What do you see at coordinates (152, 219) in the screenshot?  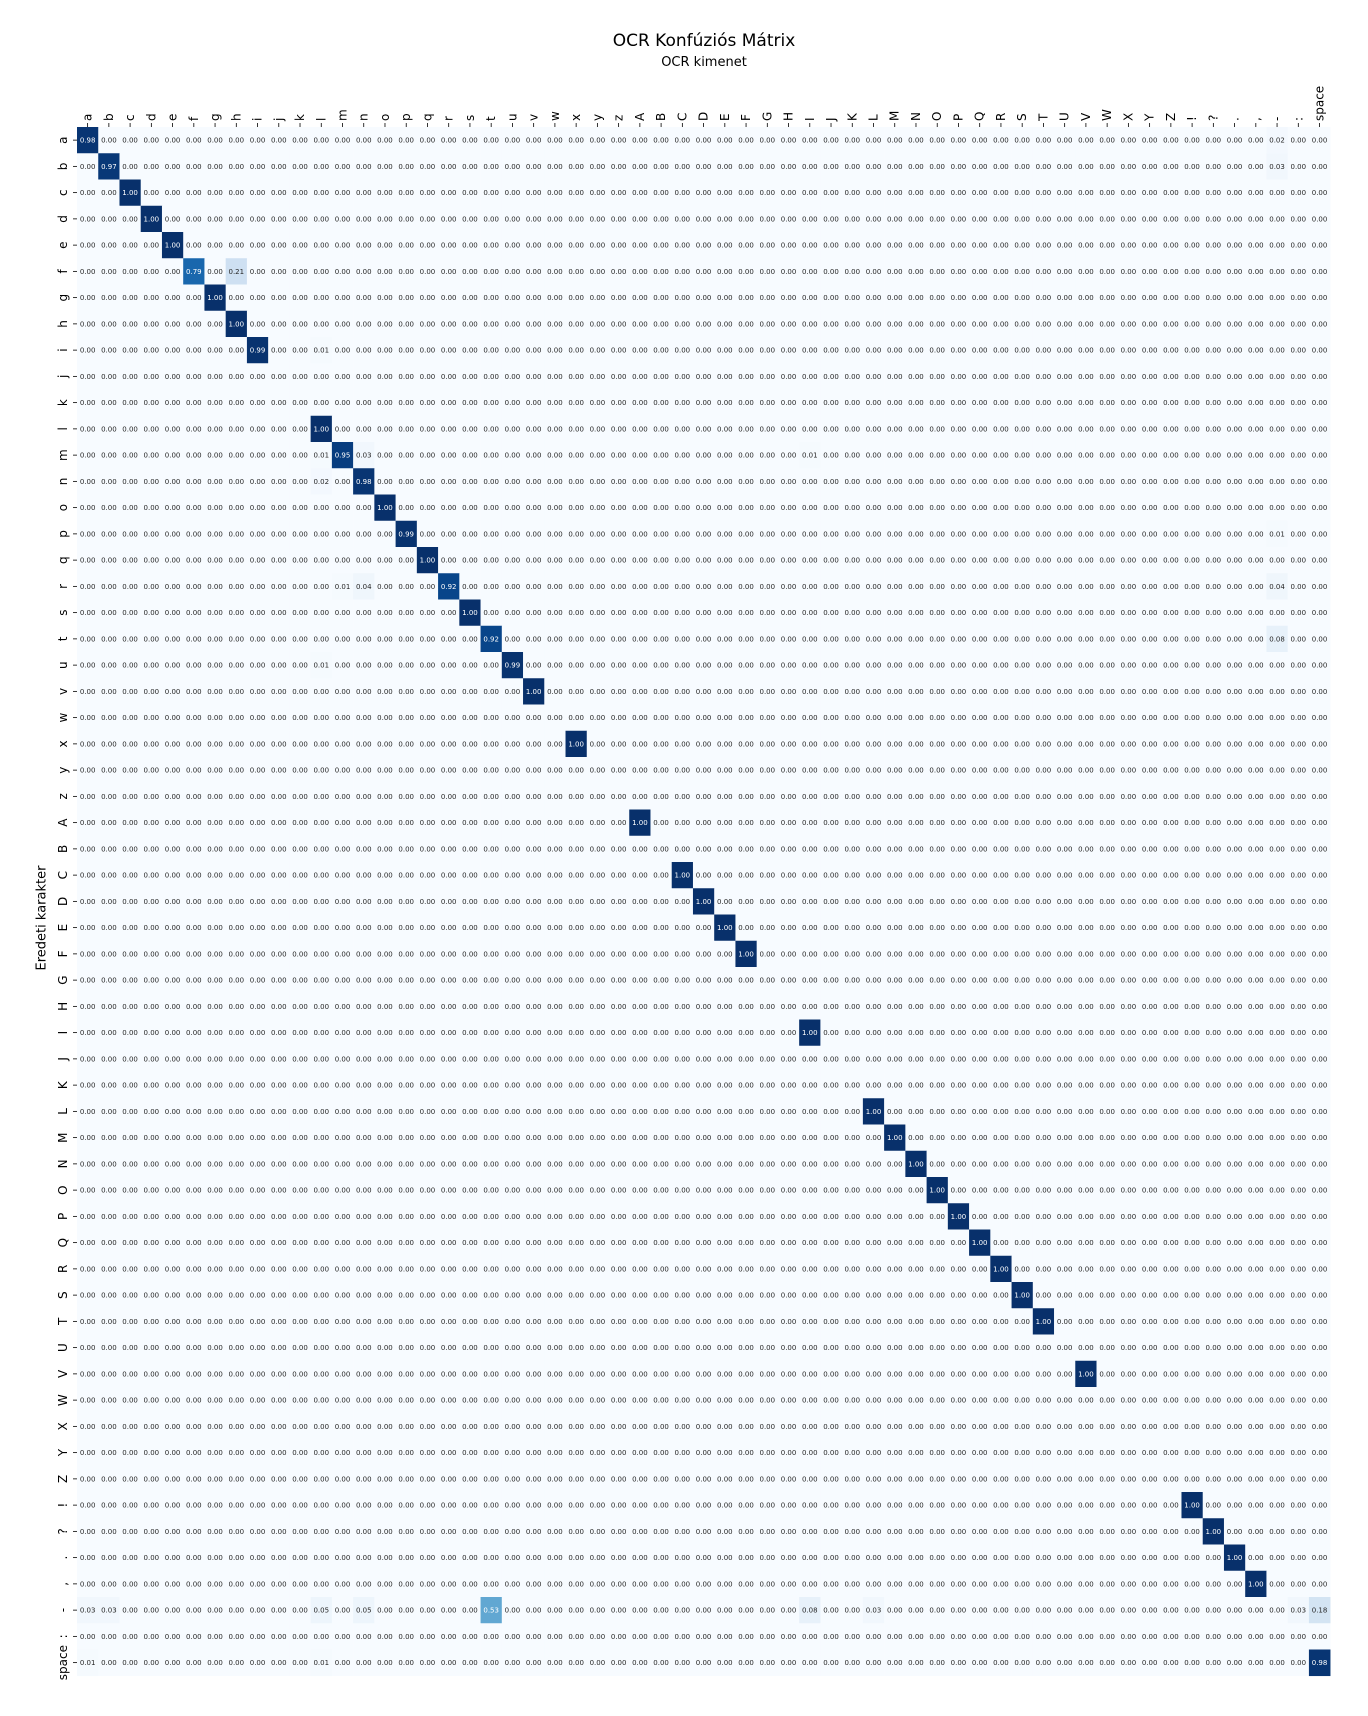 I see `cell-value: 1.00` at bounding box center [152, 219].